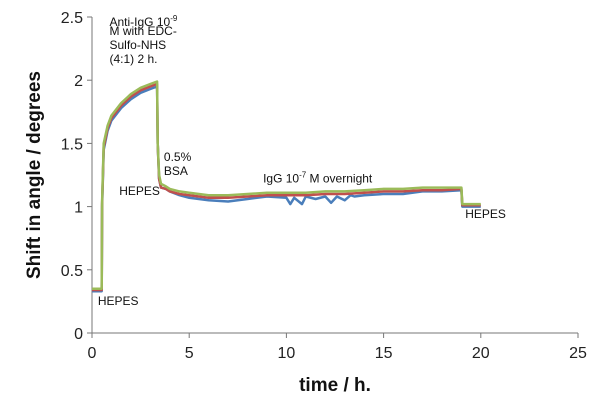 The height and width of the screenshot is (416, 605). I want to click on x-tick-label: 5, so click(189, 353).